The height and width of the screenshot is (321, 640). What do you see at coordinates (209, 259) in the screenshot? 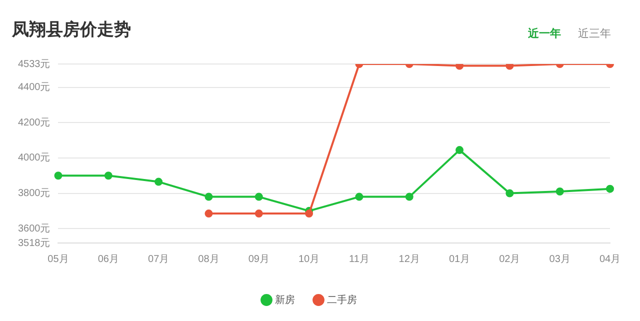
I see `x-tick-label: 08月` at bounding box center [209, 259].